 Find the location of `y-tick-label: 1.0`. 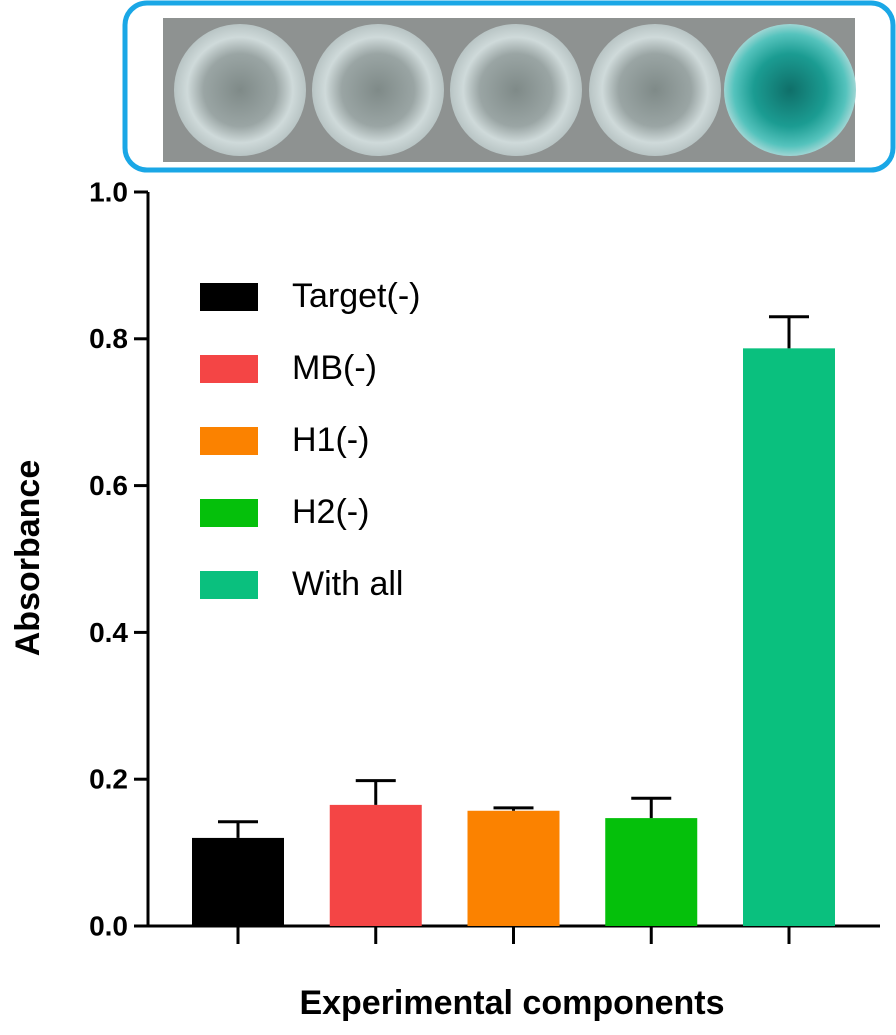

y-tick-label: 1.0 is located at coordinates (108, 191).